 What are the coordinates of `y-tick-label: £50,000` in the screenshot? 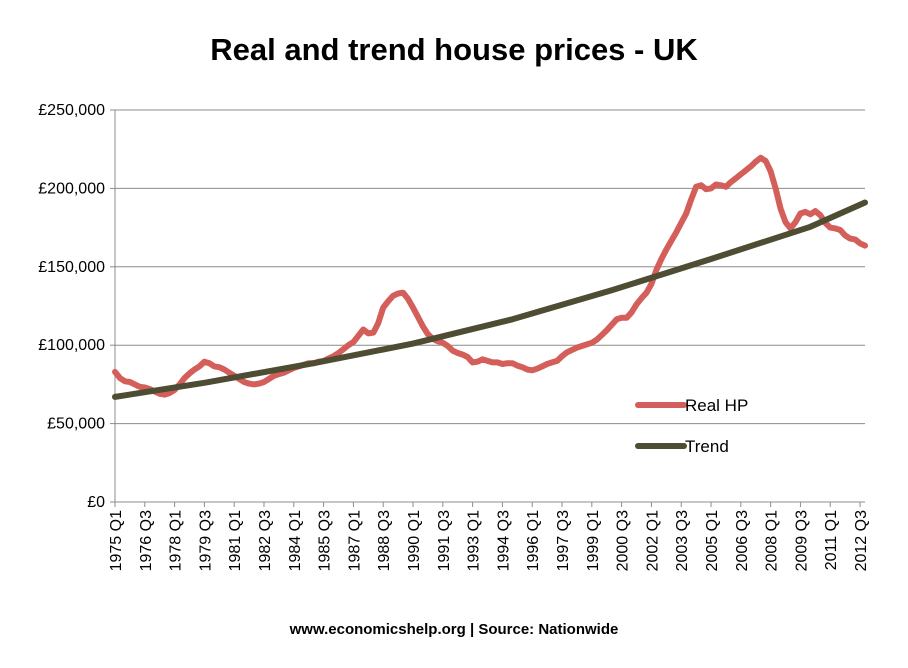 It's located at (76, 424).